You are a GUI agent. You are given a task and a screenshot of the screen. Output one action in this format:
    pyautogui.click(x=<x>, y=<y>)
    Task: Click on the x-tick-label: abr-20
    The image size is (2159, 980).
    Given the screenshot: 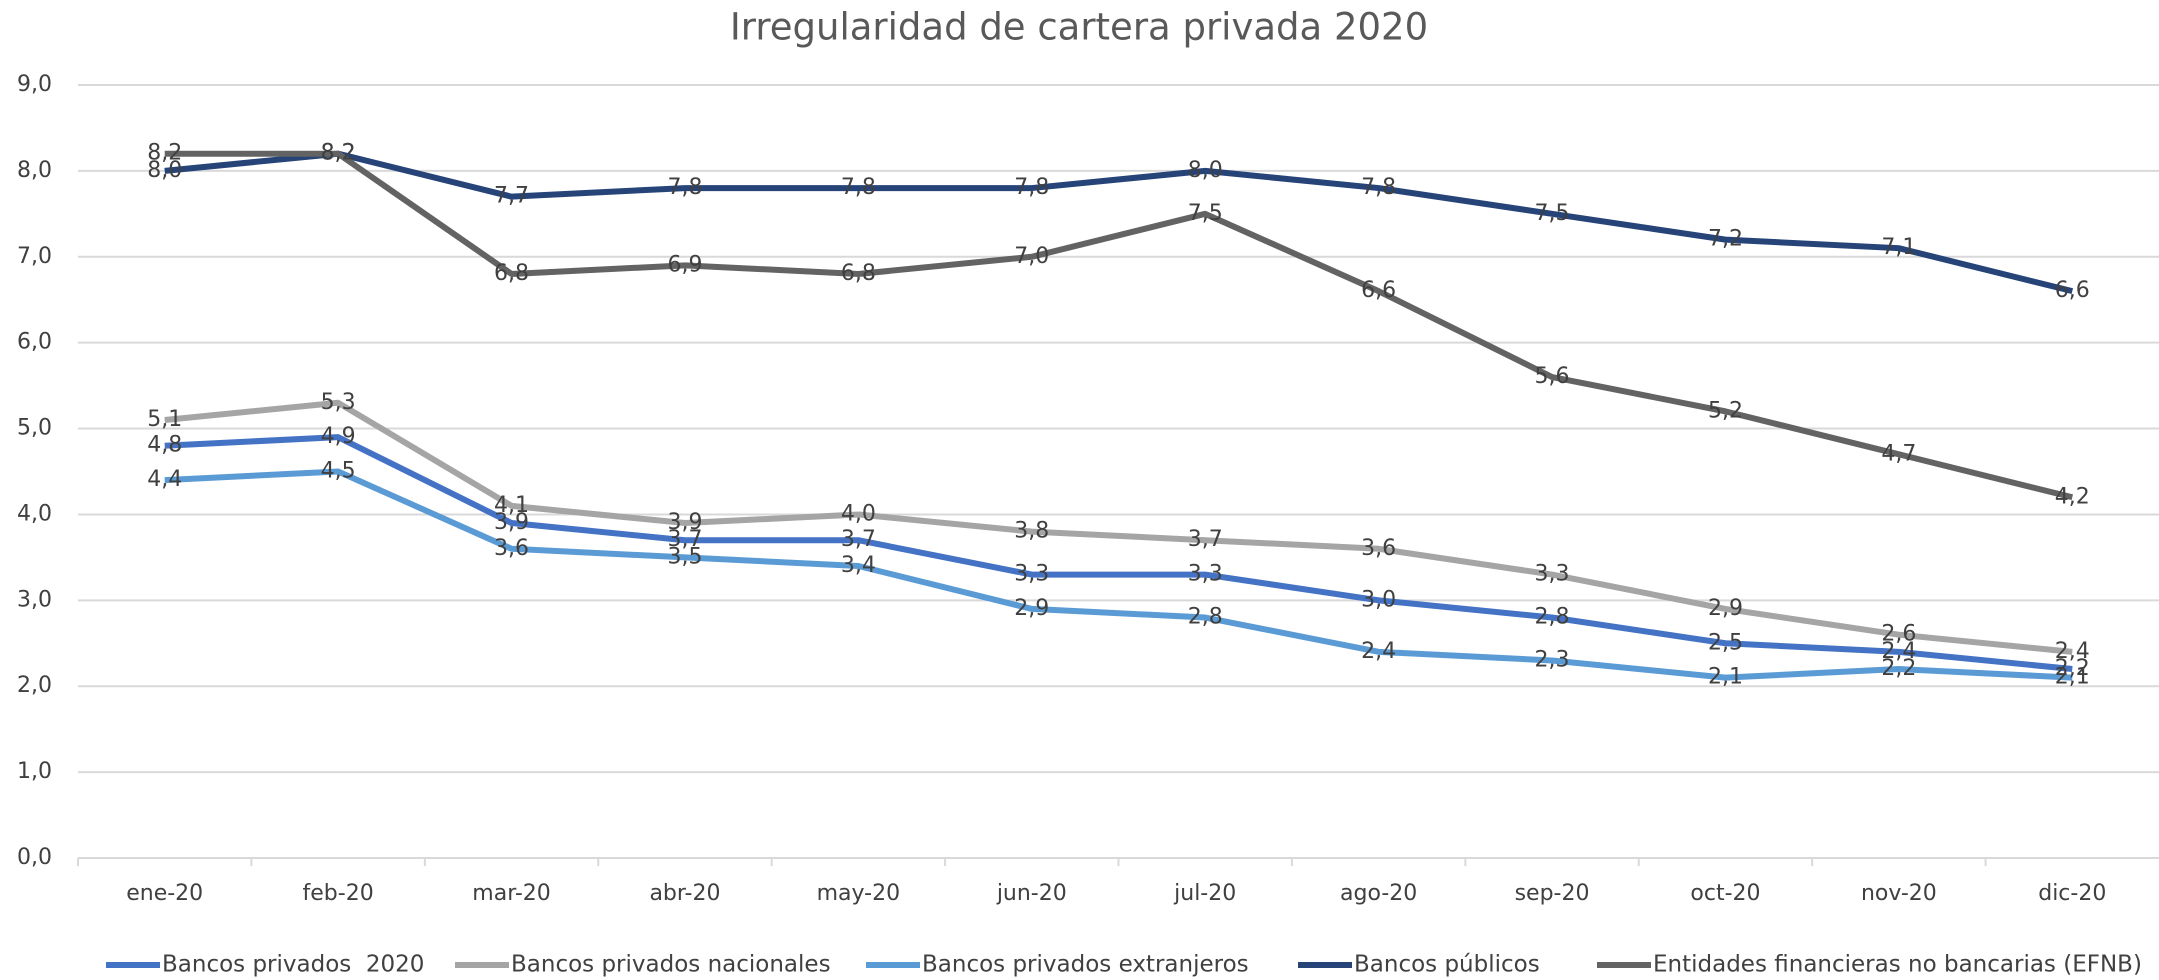 What is the action you would take?
    pyautogui.click(x=684, y=893)
    